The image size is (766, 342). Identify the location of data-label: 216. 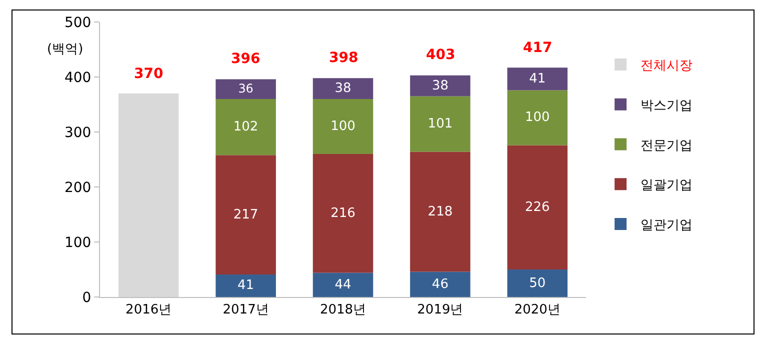
(343, 213).